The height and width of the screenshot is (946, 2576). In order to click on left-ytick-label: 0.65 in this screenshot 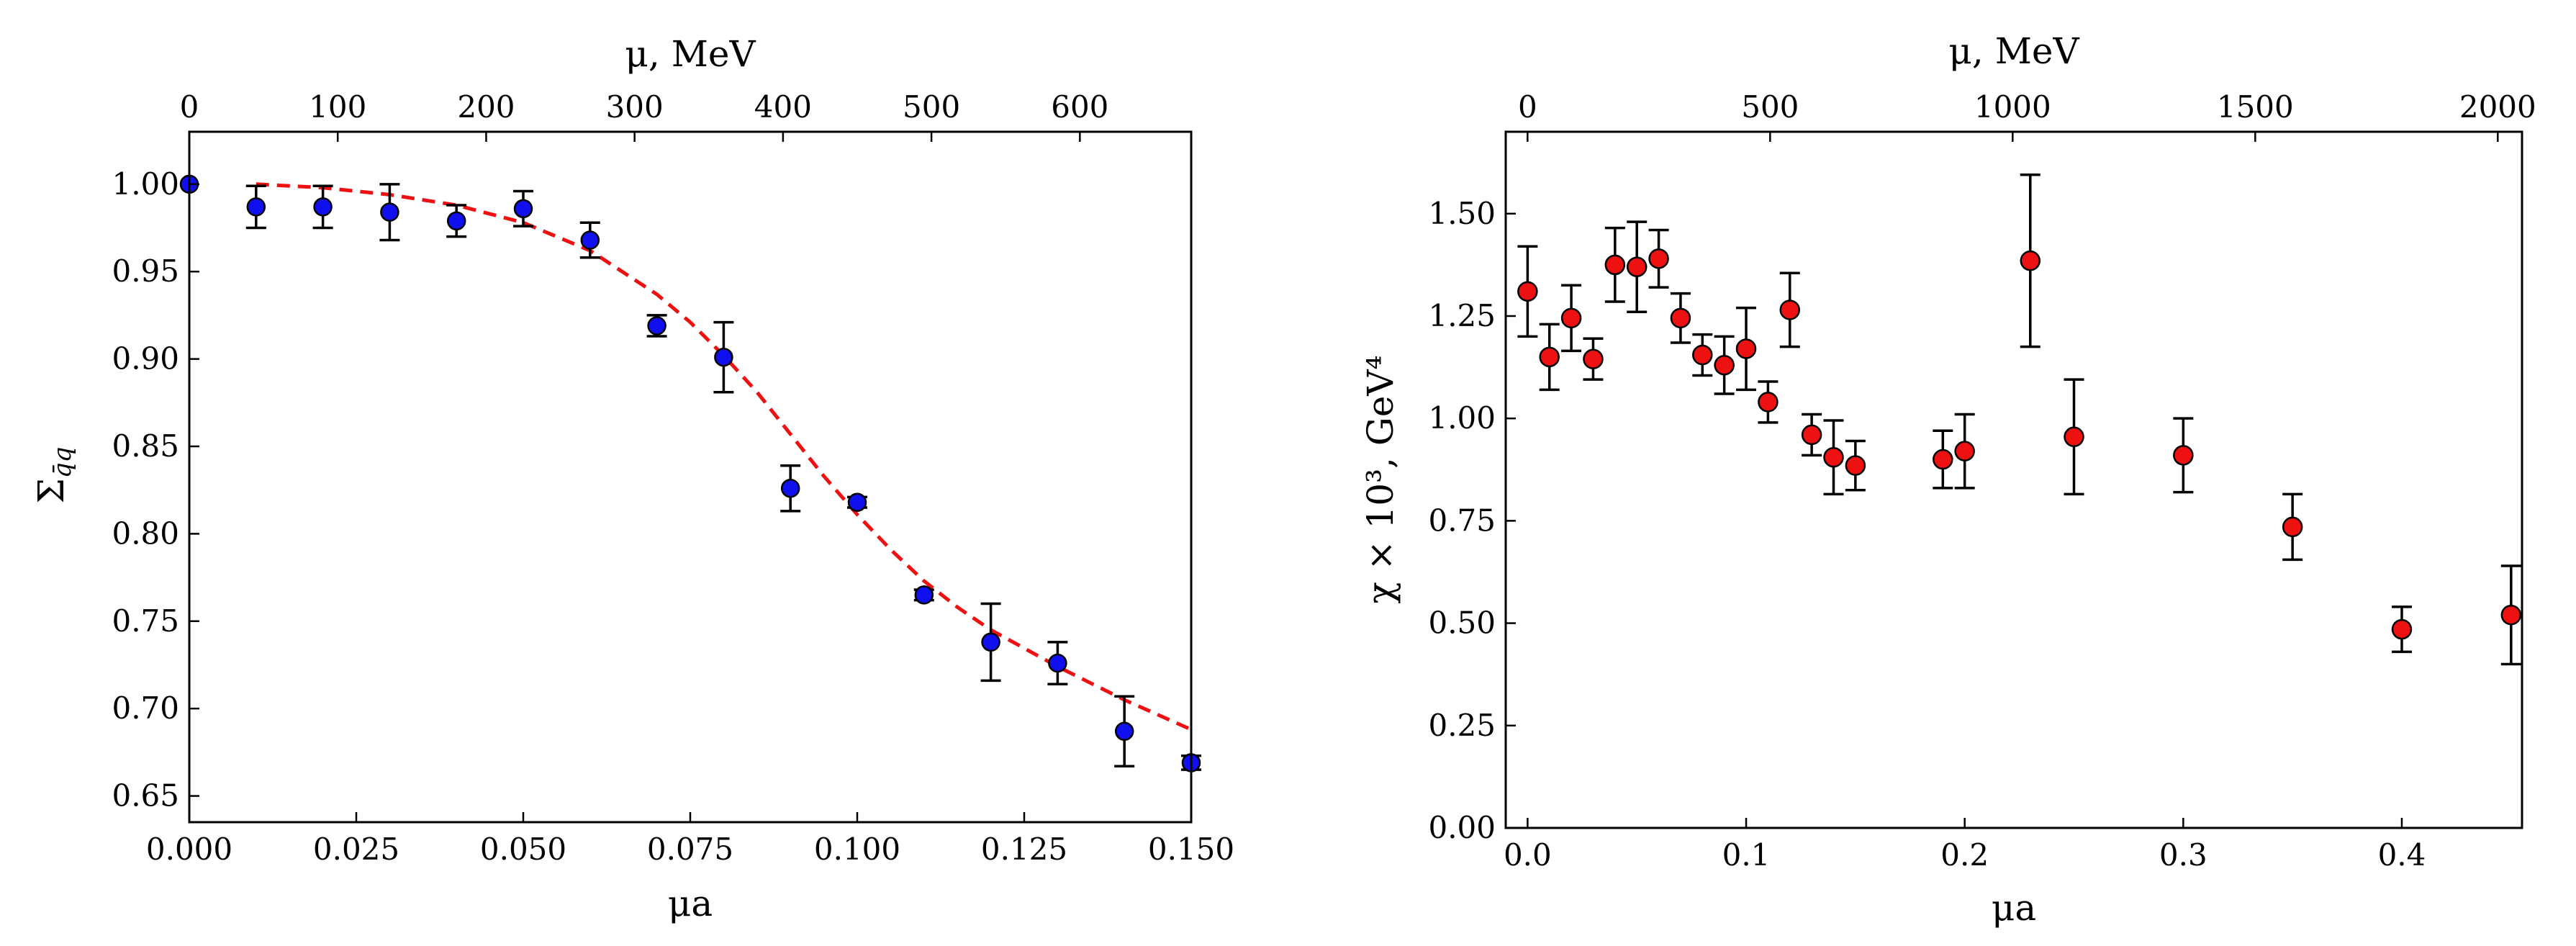, I will do `click(146, 796)`.